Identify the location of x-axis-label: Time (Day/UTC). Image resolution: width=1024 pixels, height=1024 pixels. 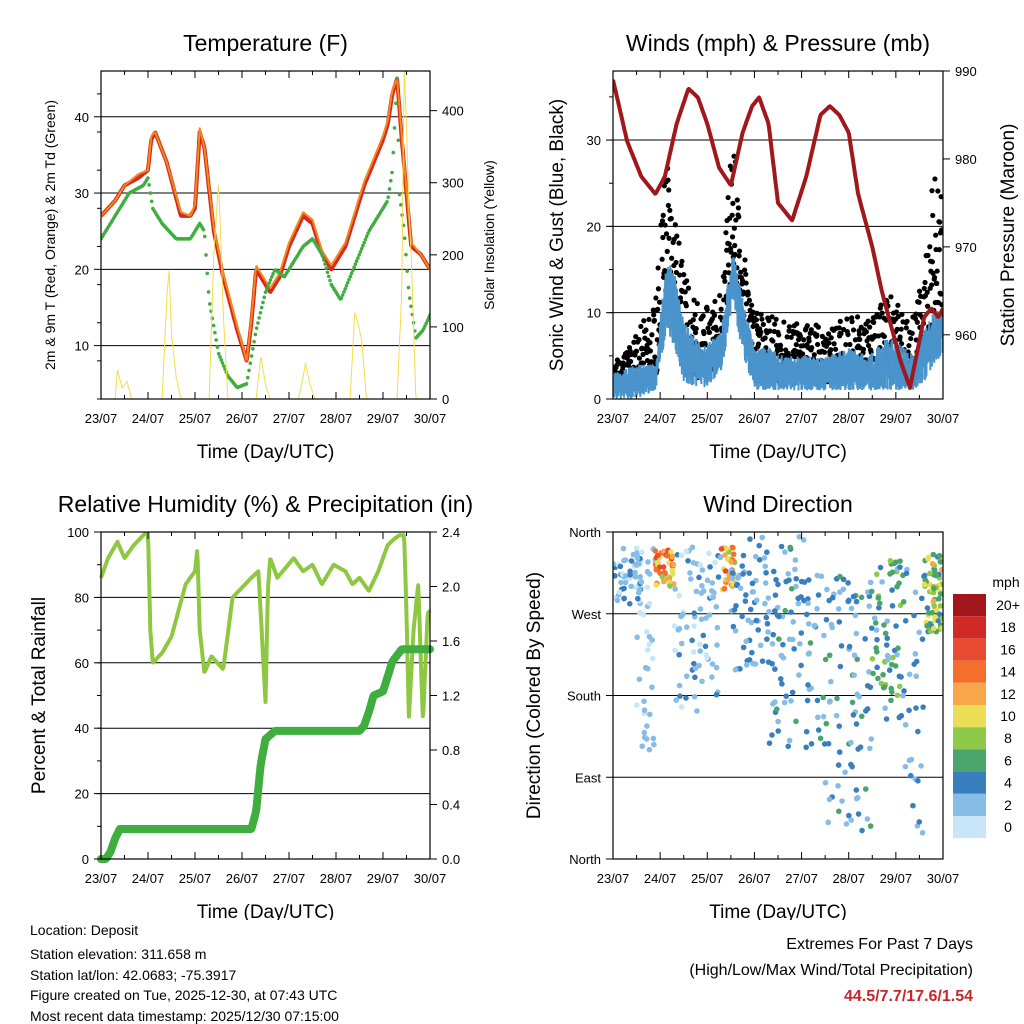
(266, 911).